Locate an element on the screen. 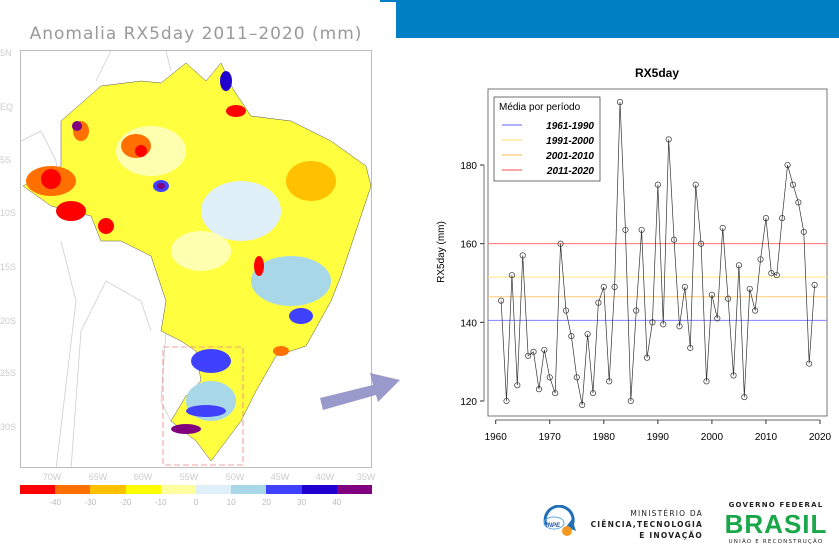  lon-label: 40W is located at coordinates (325, 477).